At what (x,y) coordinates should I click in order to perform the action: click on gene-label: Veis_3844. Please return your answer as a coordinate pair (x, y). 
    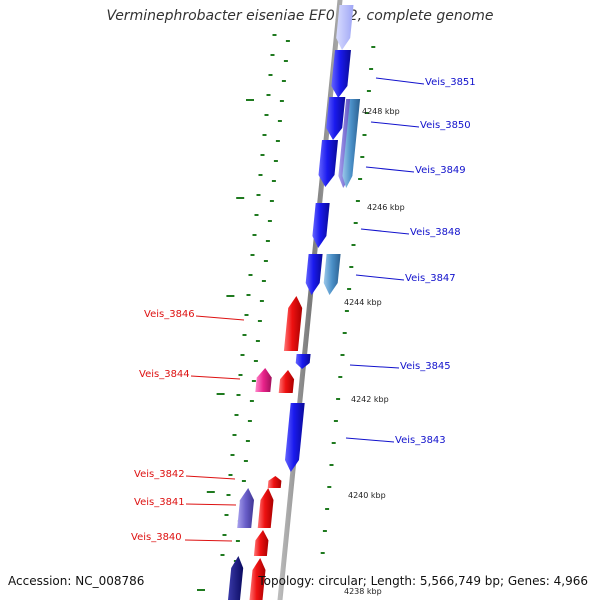
    Looking at the image, I should click on (164, 374).